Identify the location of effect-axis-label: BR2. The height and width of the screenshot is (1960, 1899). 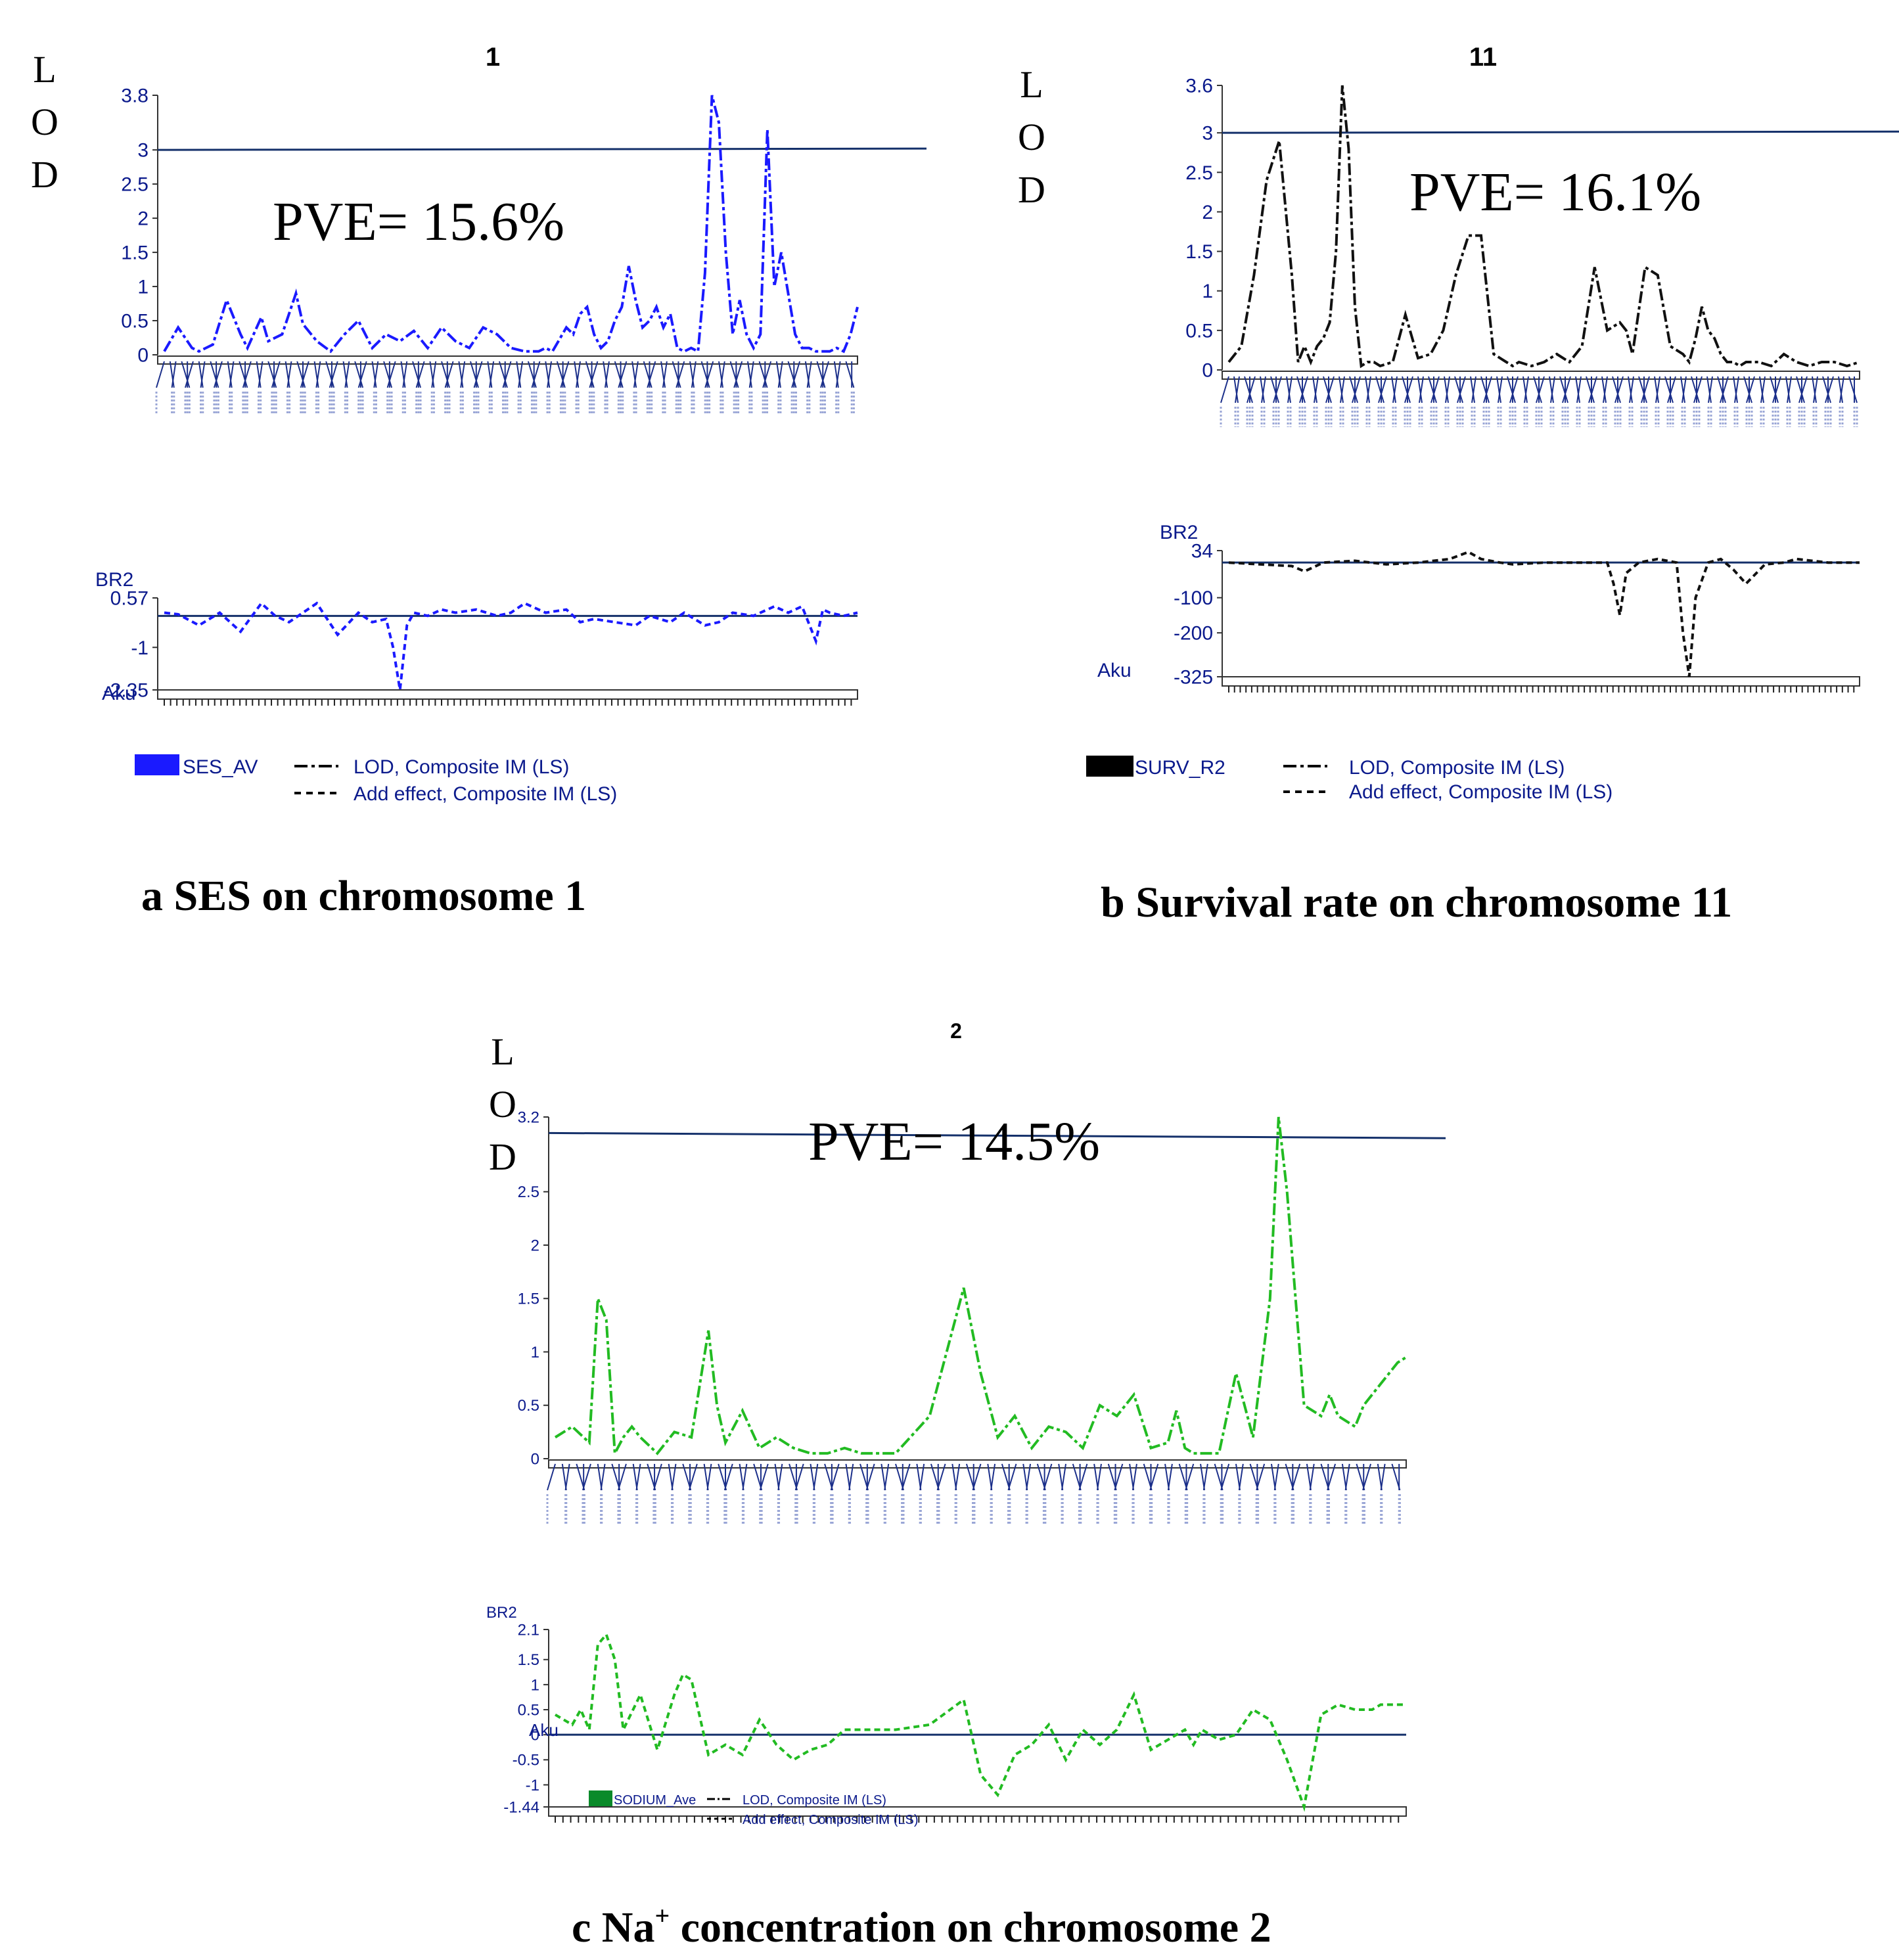
(1179, 532).